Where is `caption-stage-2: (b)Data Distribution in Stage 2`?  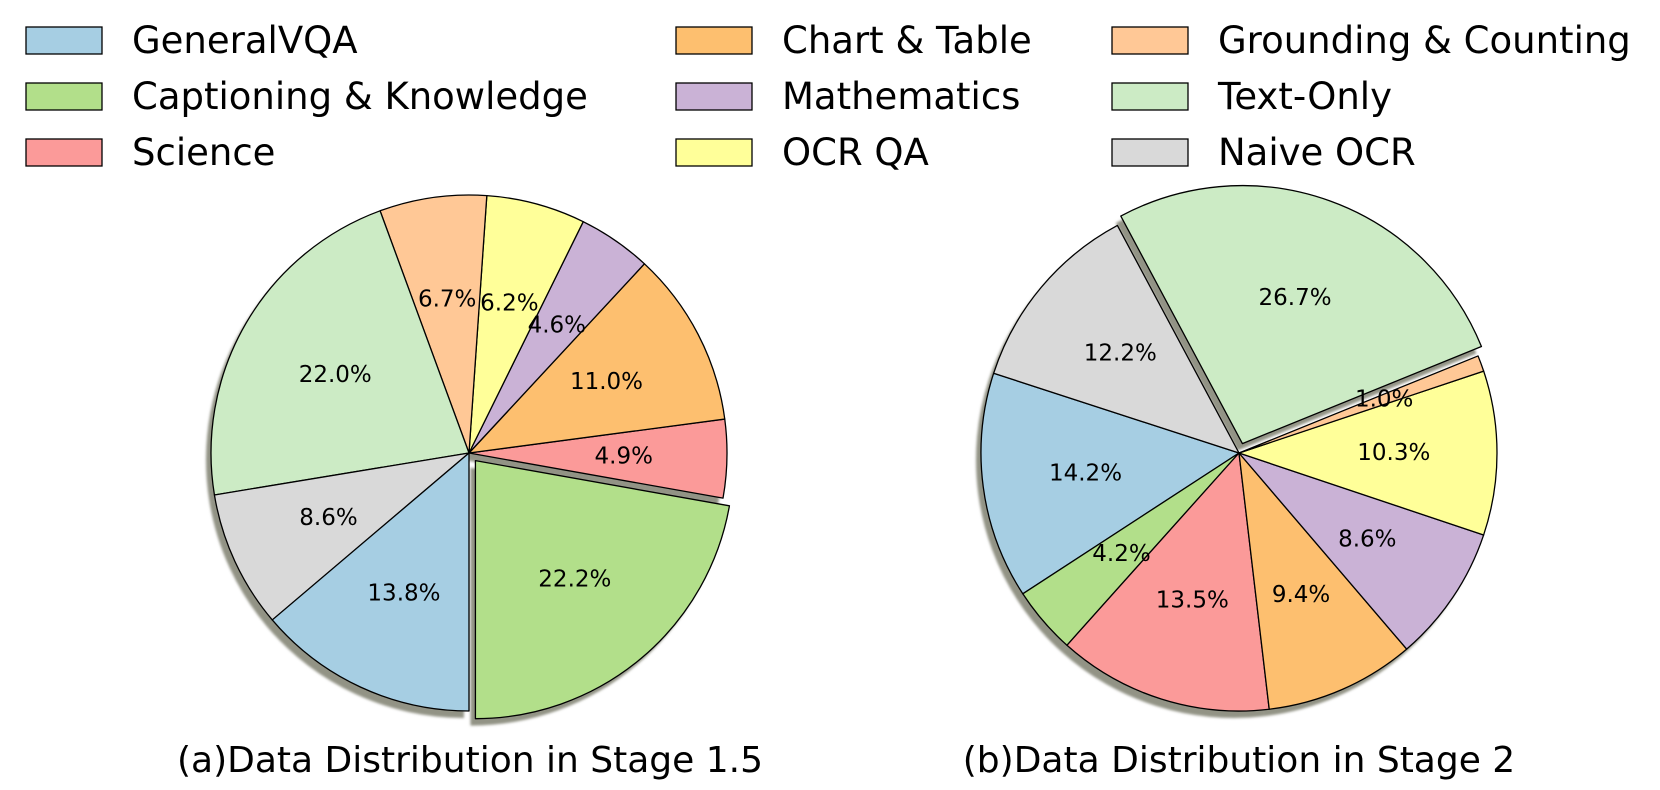 caption-stage-2: (b)Data Distribution in Stage 2 is located at coordinates (1239, 760).